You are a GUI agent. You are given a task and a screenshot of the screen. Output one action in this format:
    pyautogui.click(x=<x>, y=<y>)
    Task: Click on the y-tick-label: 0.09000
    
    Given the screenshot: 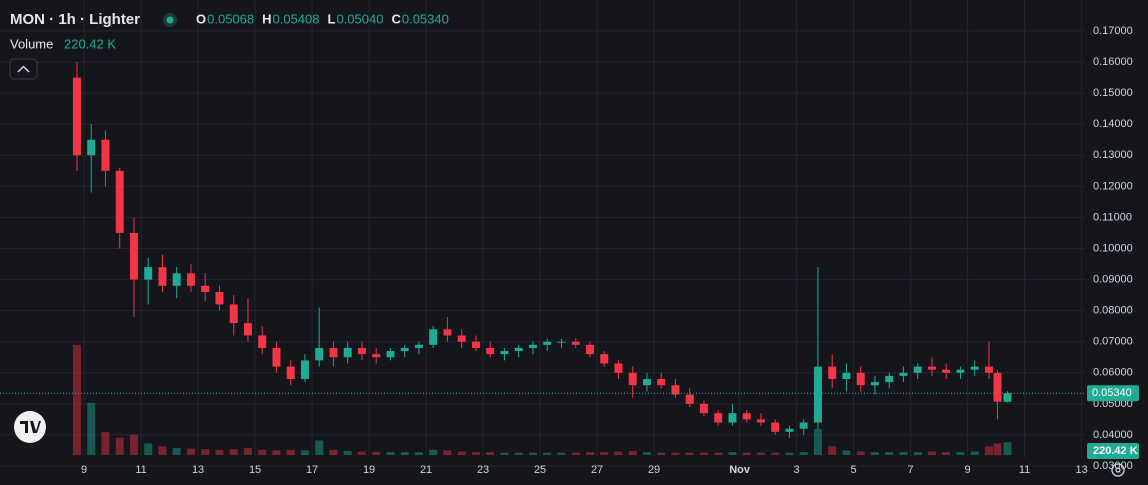 What is the action you would take?
    pyautogui.click(x=1113, y=279)
    